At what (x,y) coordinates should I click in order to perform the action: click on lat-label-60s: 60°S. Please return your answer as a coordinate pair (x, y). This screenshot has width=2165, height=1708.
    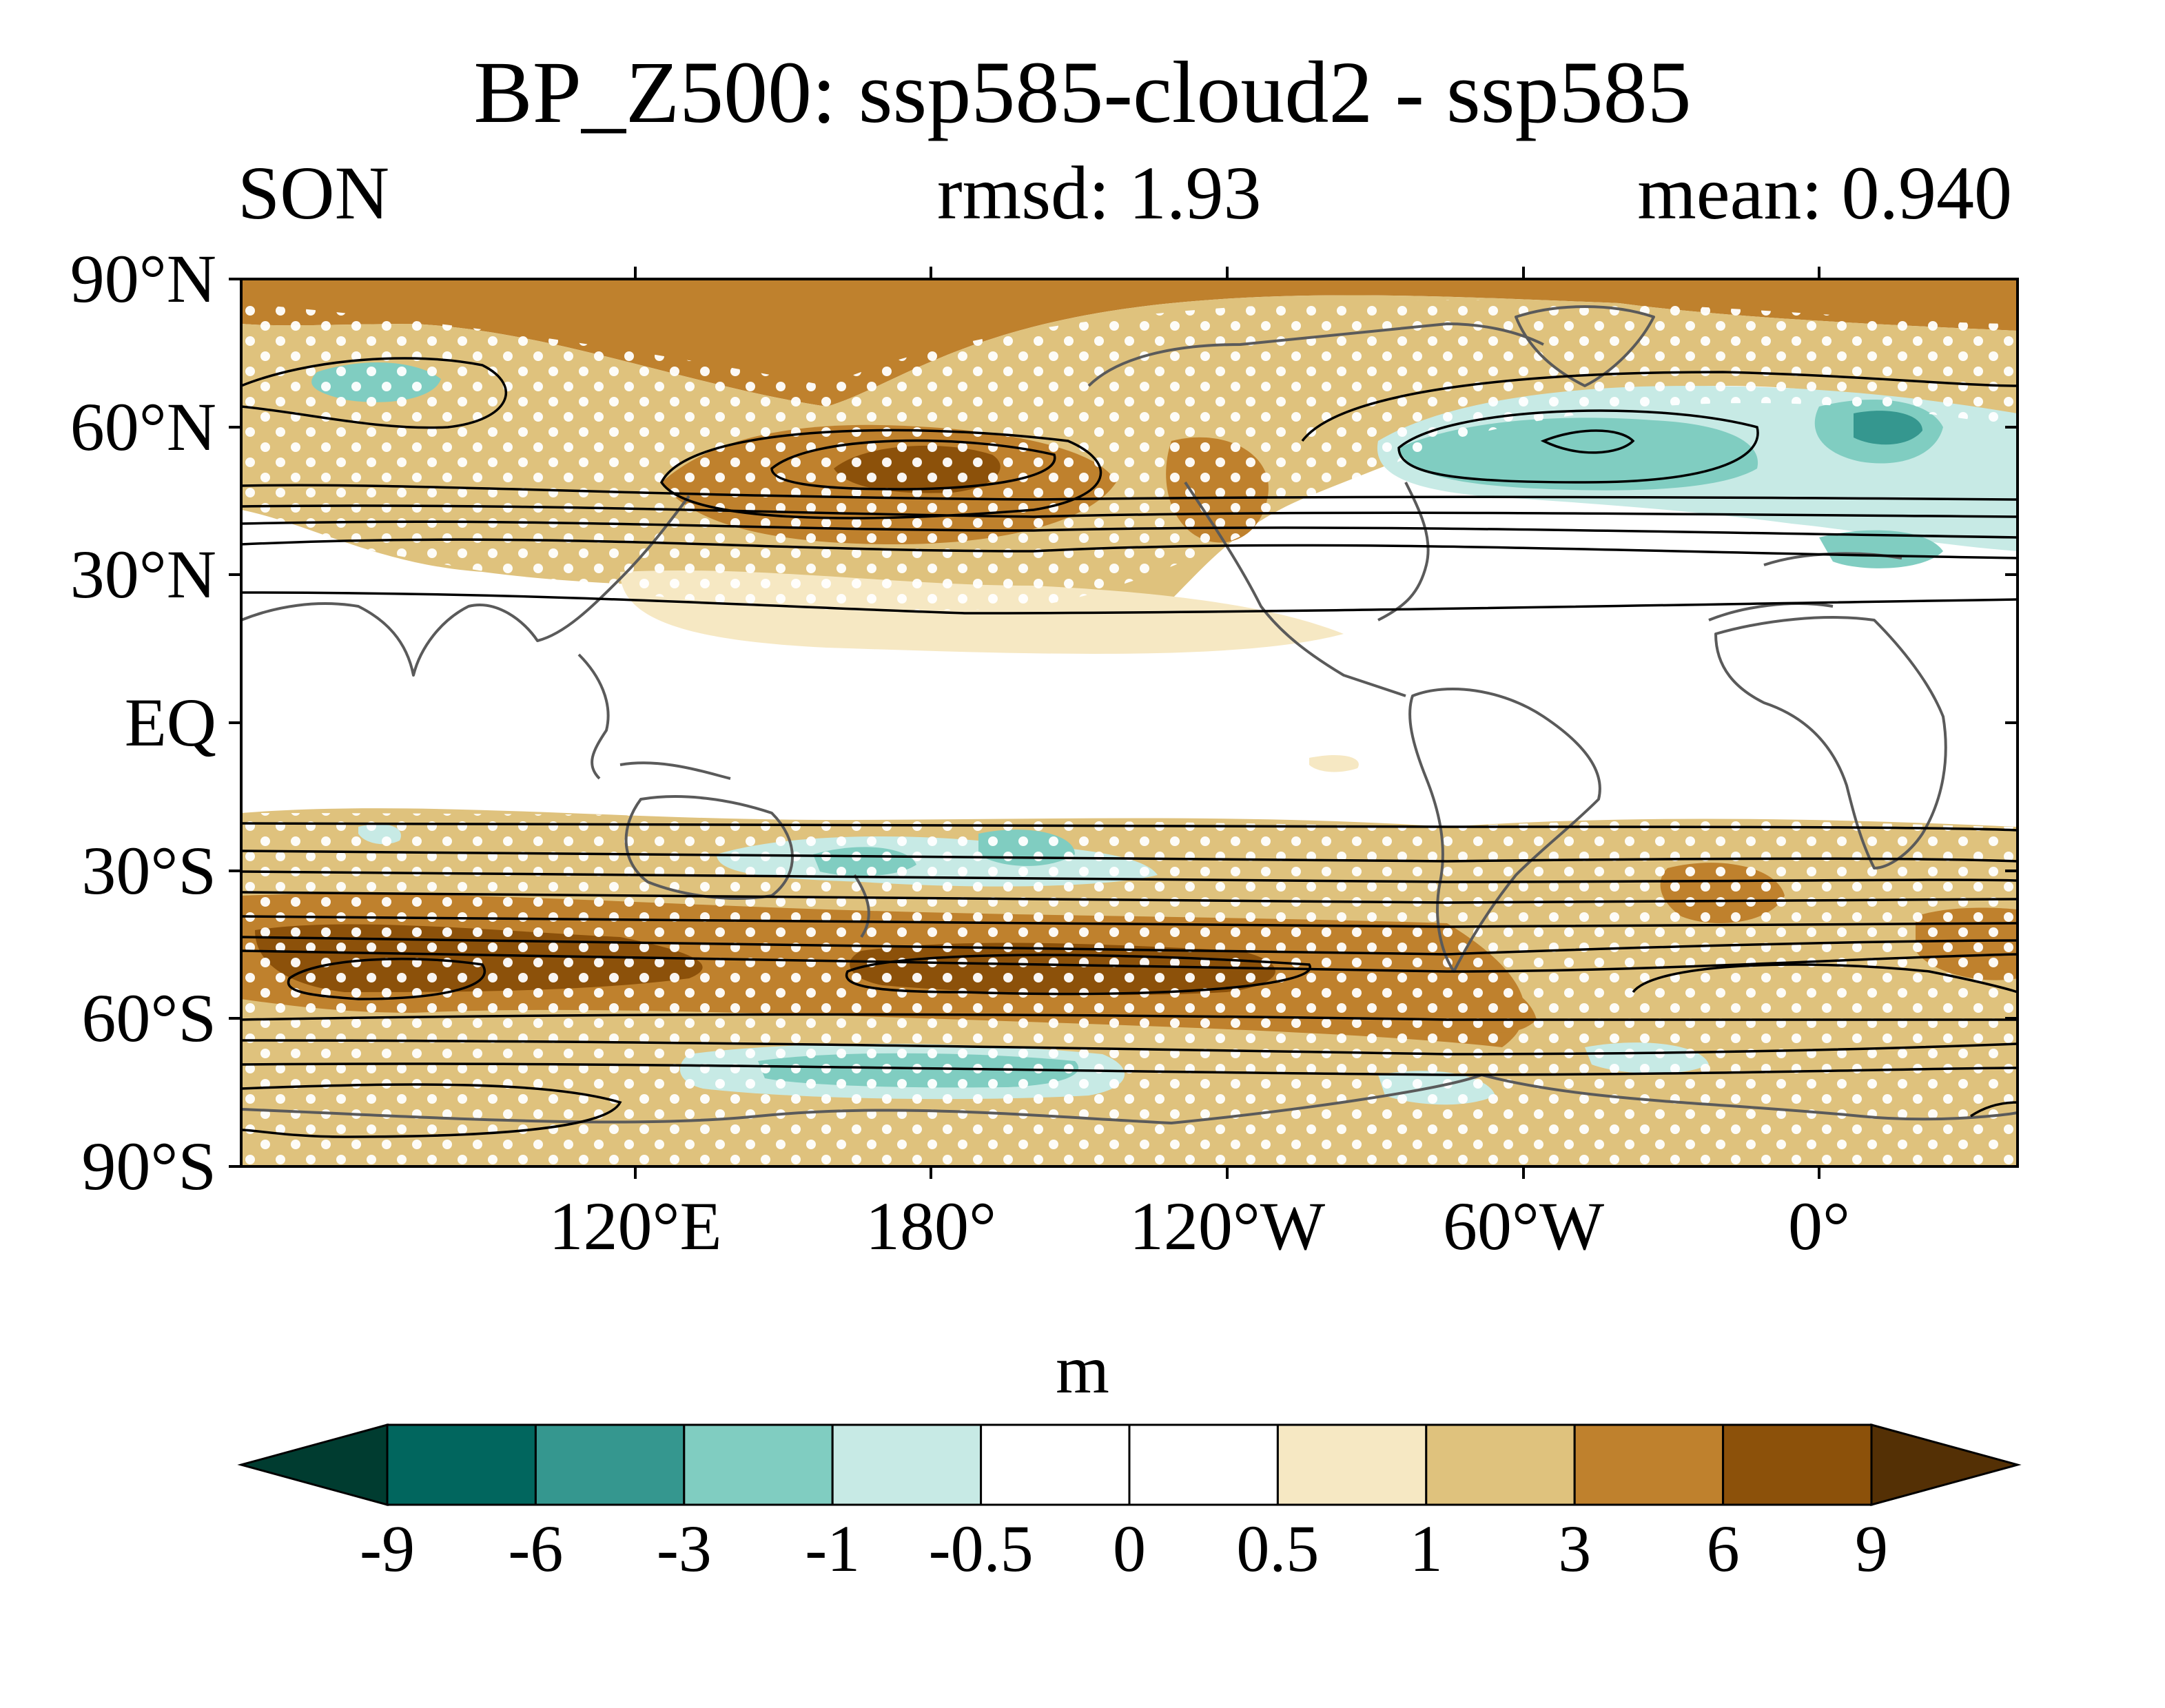
    Looking at the image, I should click on (148, 1018).